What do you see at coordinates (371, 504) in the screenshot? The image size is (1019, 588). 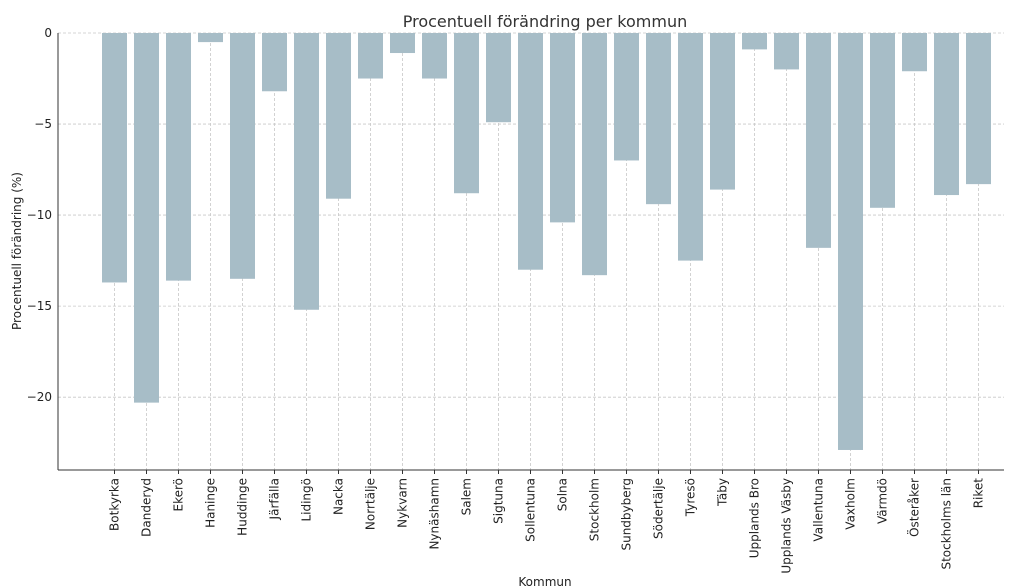 I see `x-tick-label: Norrtälje` at bounding box center [371, 504].